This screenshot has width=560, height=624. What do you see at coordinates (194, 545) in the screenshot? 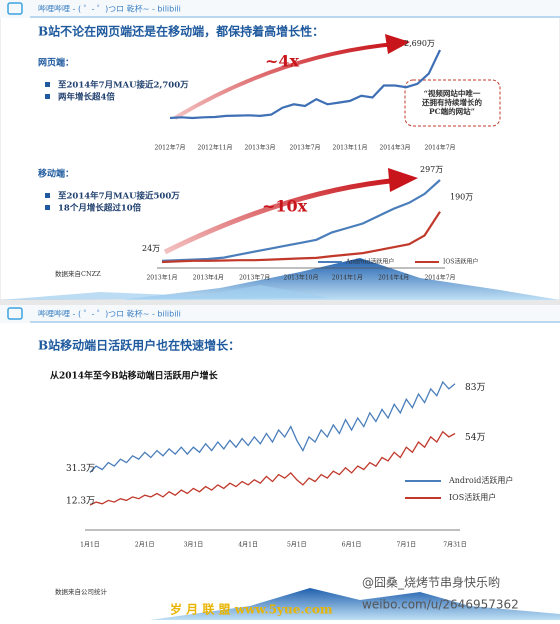
I see `x-tick-label: 3月1日` at bounding box center [194, 545].